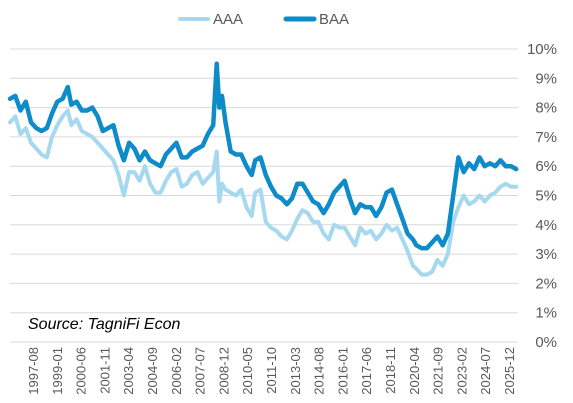 This screenshot has height=403, width=573. What do you see at coordinates (247, 371) in the screenshot?
I see `x-tick-label: 2010-05` at bounding box center [247, 371].